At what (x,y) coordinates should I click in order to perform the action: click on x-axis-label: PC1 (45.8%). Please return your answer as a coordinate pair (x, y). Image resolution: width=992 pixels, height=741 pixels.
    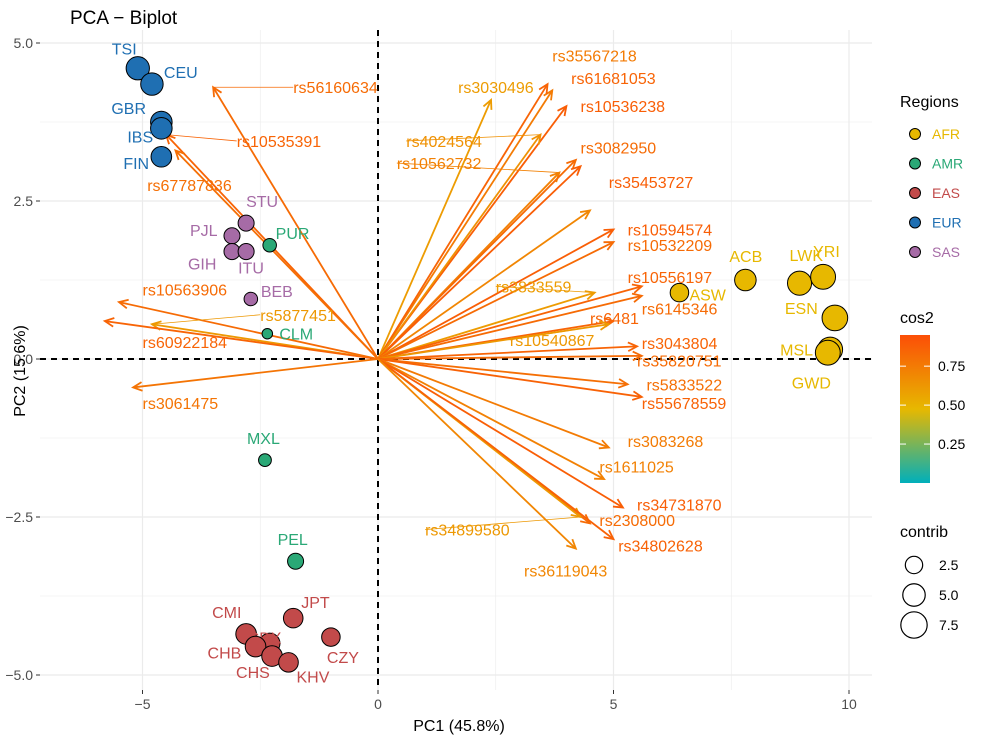
    Looking at the image, I should click on (459, 726).